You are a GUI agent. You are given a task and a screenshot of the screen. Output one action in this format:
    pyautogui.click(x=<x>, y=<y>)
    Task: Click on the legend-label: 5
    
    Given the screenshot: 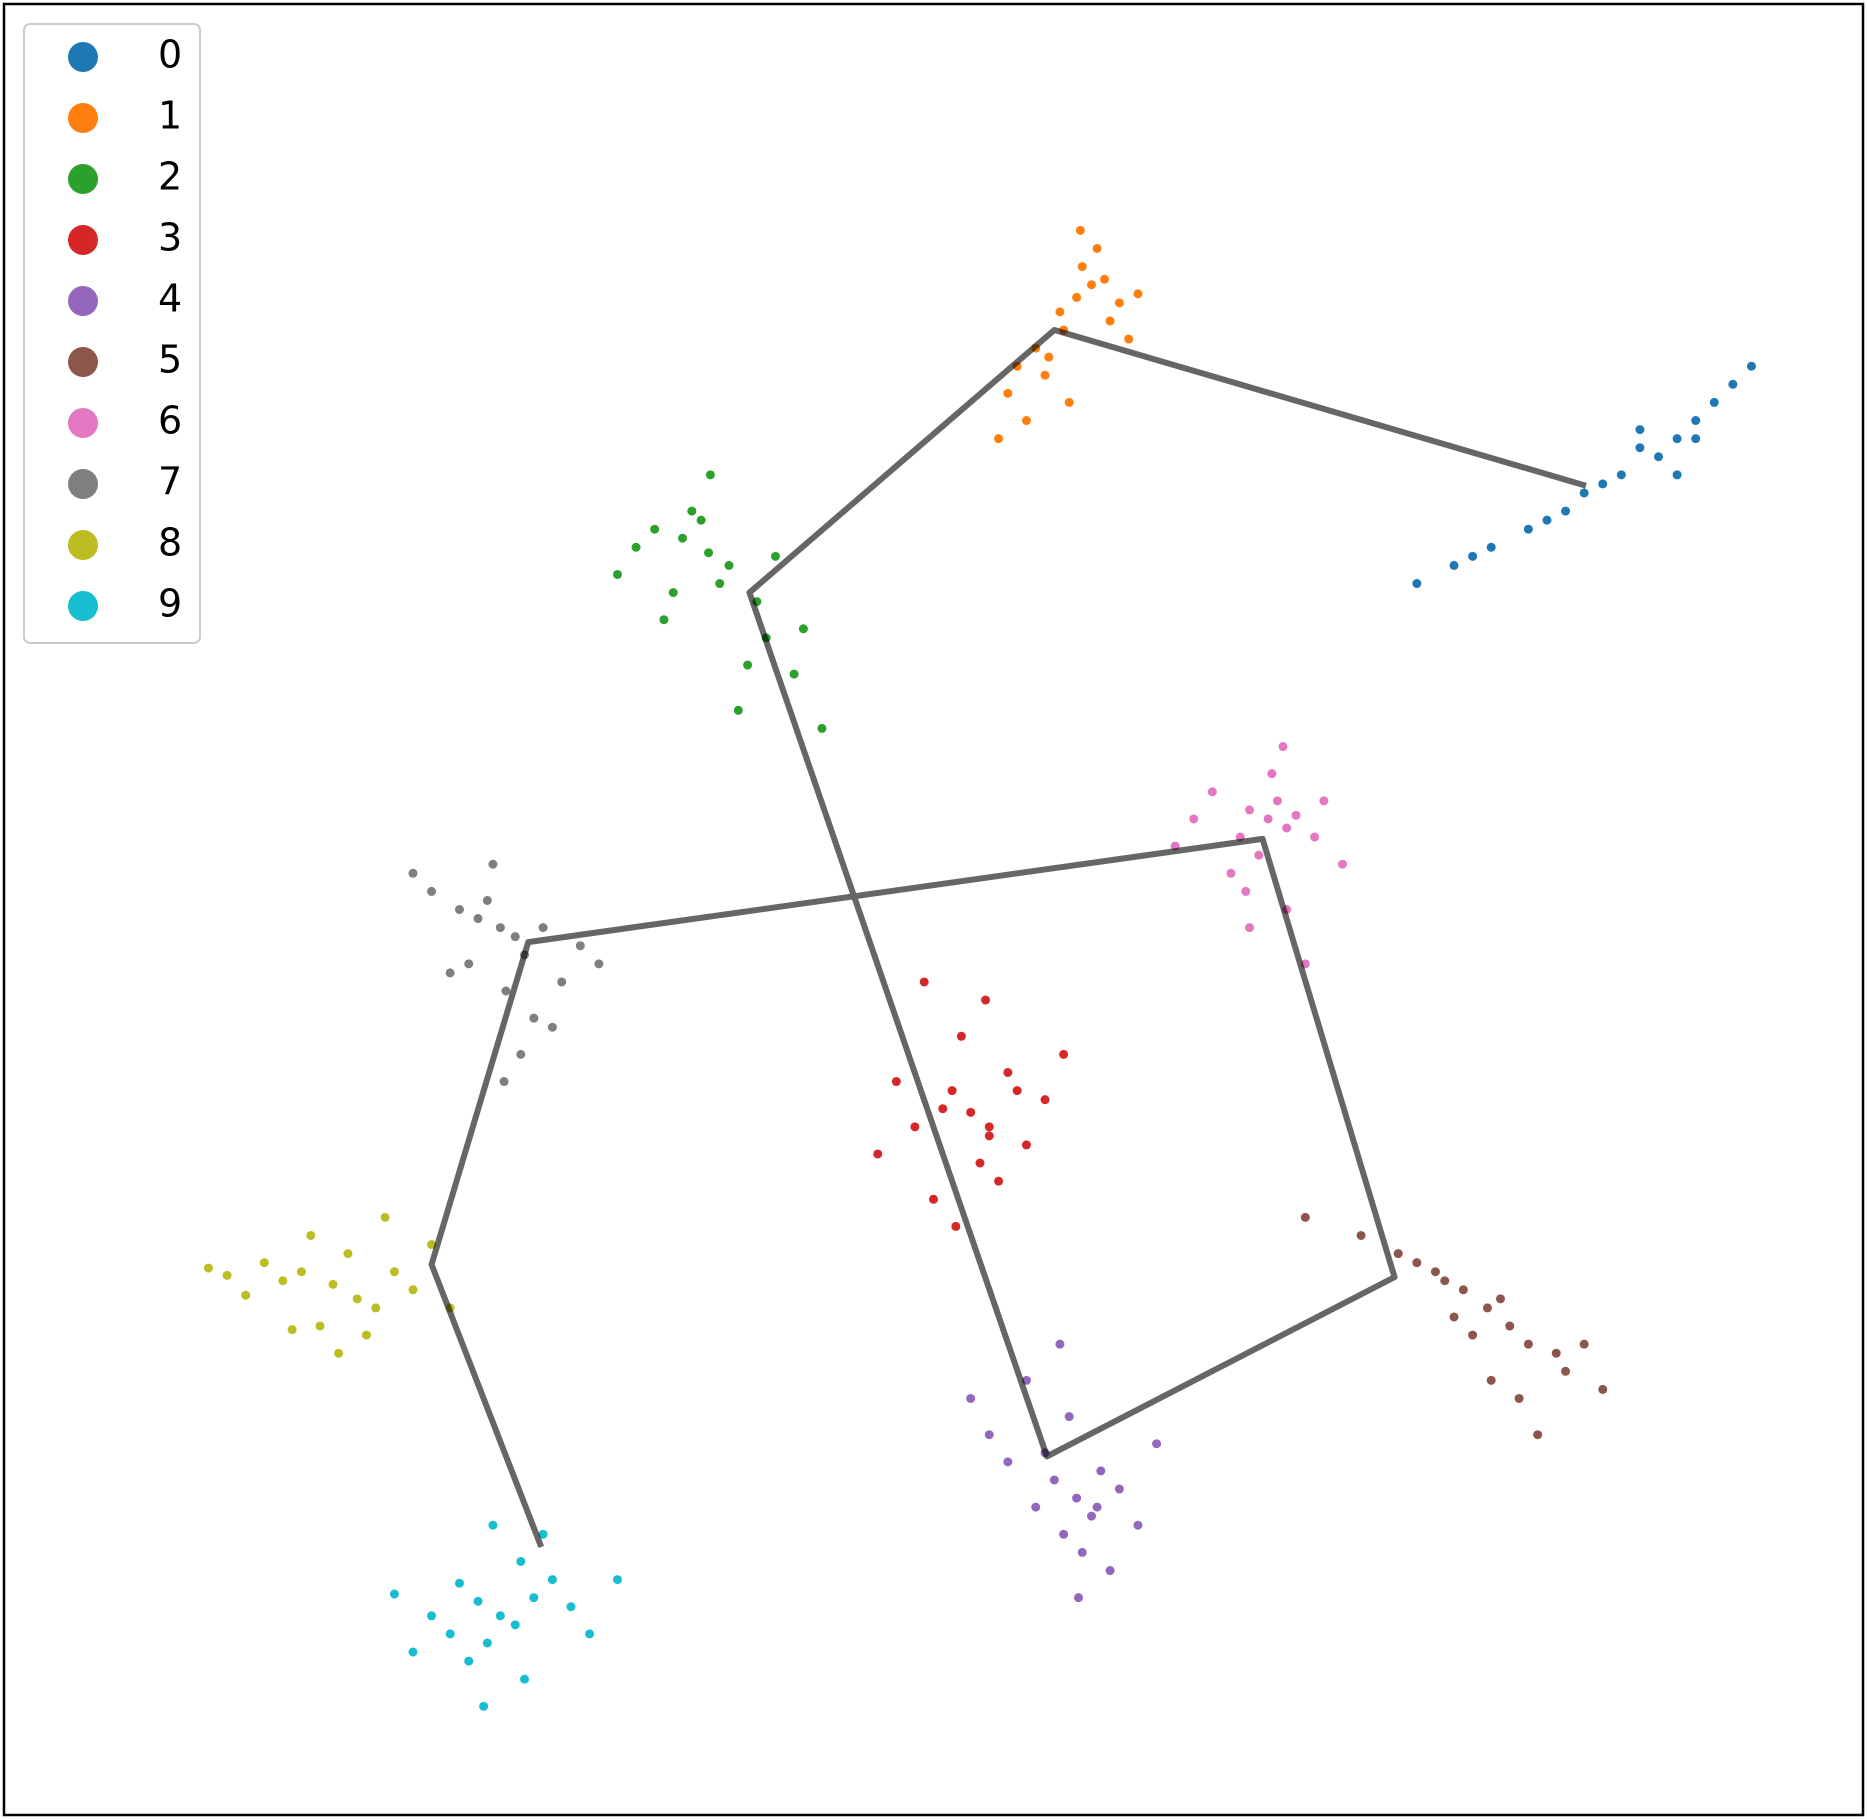 What is the action you would take?
    pyautogui.click(x=170, y=360)
    